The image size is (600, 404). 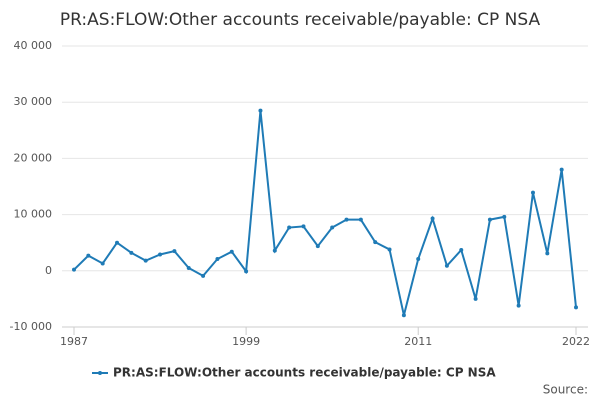 I want to click on y-tick-label: 30 000, so click(x=33, y=101).